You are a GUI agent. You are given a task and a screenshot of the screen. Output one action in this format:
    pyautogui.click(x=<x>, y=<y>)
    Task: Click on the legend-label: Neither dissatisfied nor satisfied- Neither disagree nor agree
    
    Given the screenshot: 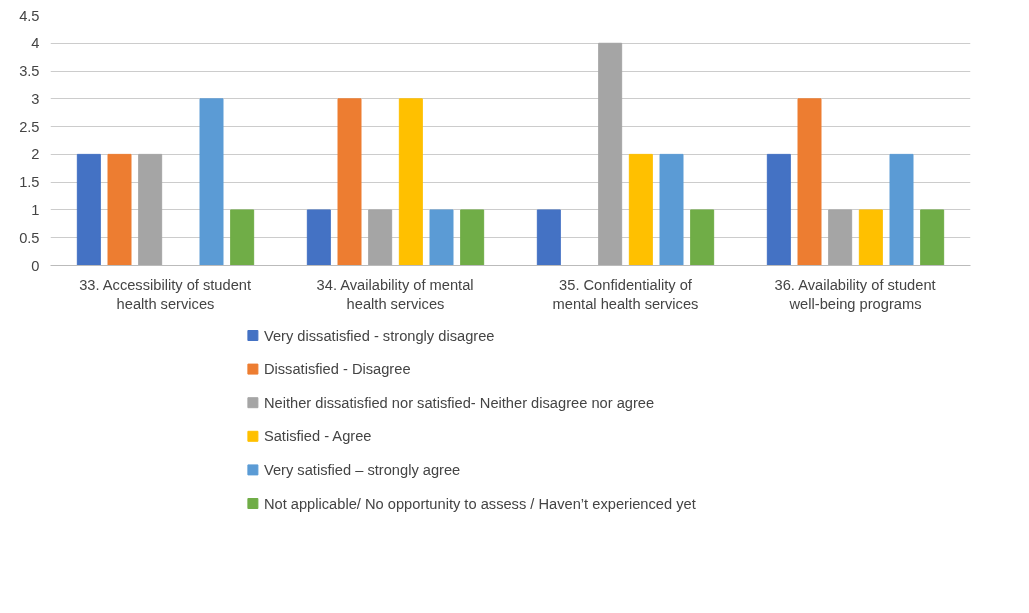 What is the action you would take?
    pyautogui.click(x=459, y=402)
    